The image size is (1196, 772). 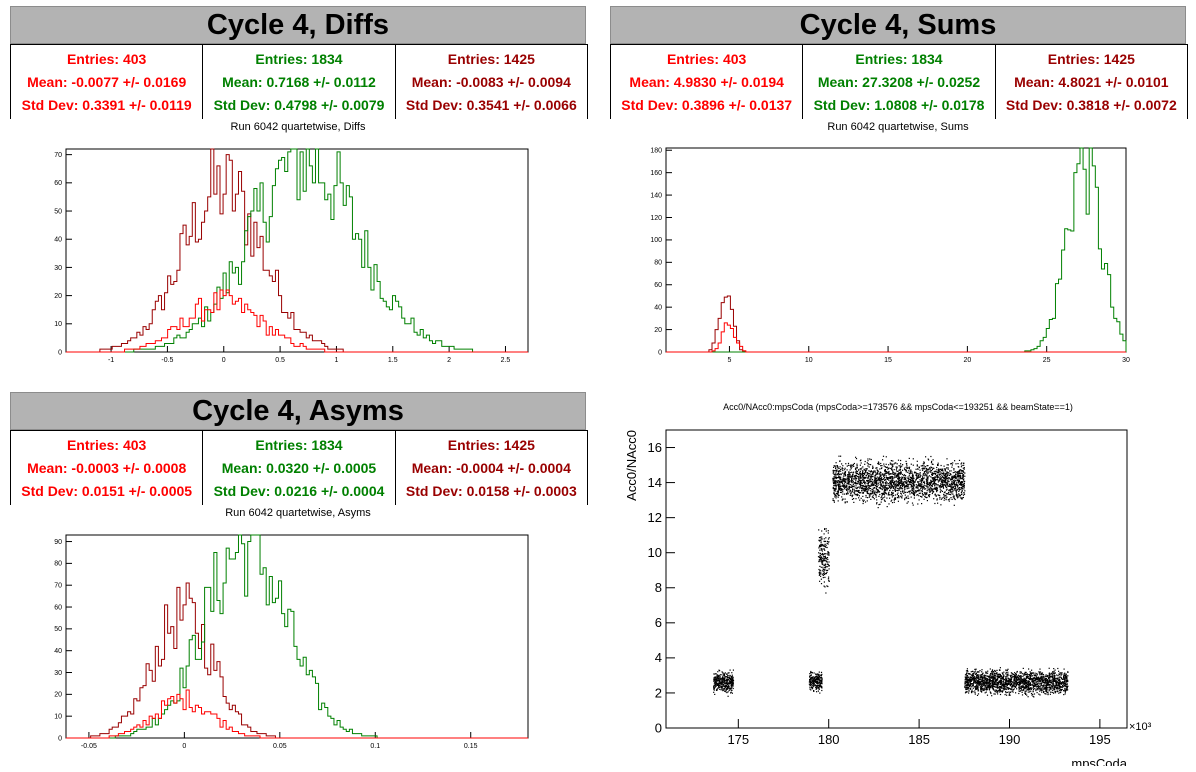 What do you see at coordinates (298, 411) in the screenshot?
I see `asyms-banner: Cycle 4, Asyms` at bounding box center [298, 411].